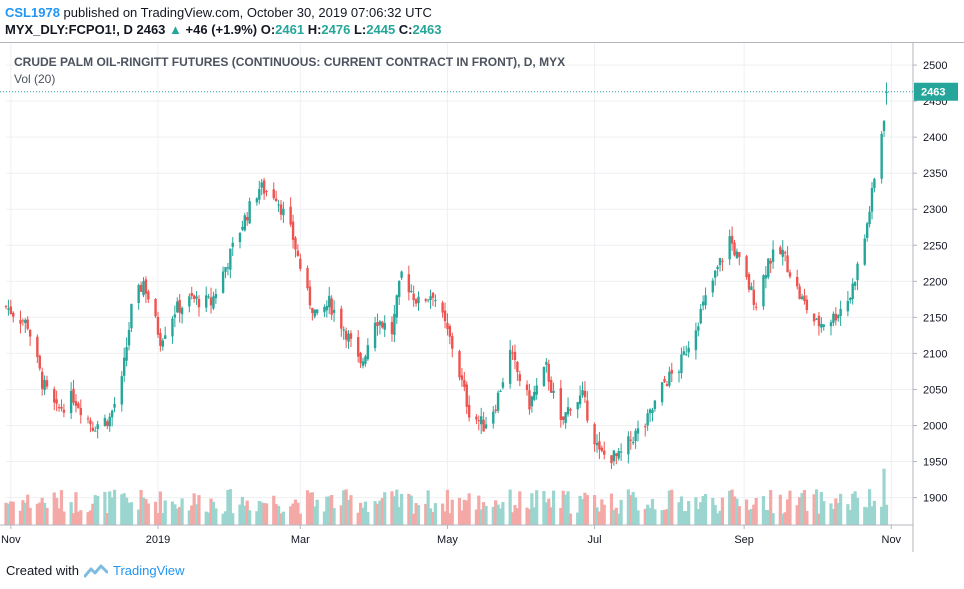  What do you see at coordinates (446, 496) in the screenshot?
I see `volume-bars` at bounding box center [446, 496].